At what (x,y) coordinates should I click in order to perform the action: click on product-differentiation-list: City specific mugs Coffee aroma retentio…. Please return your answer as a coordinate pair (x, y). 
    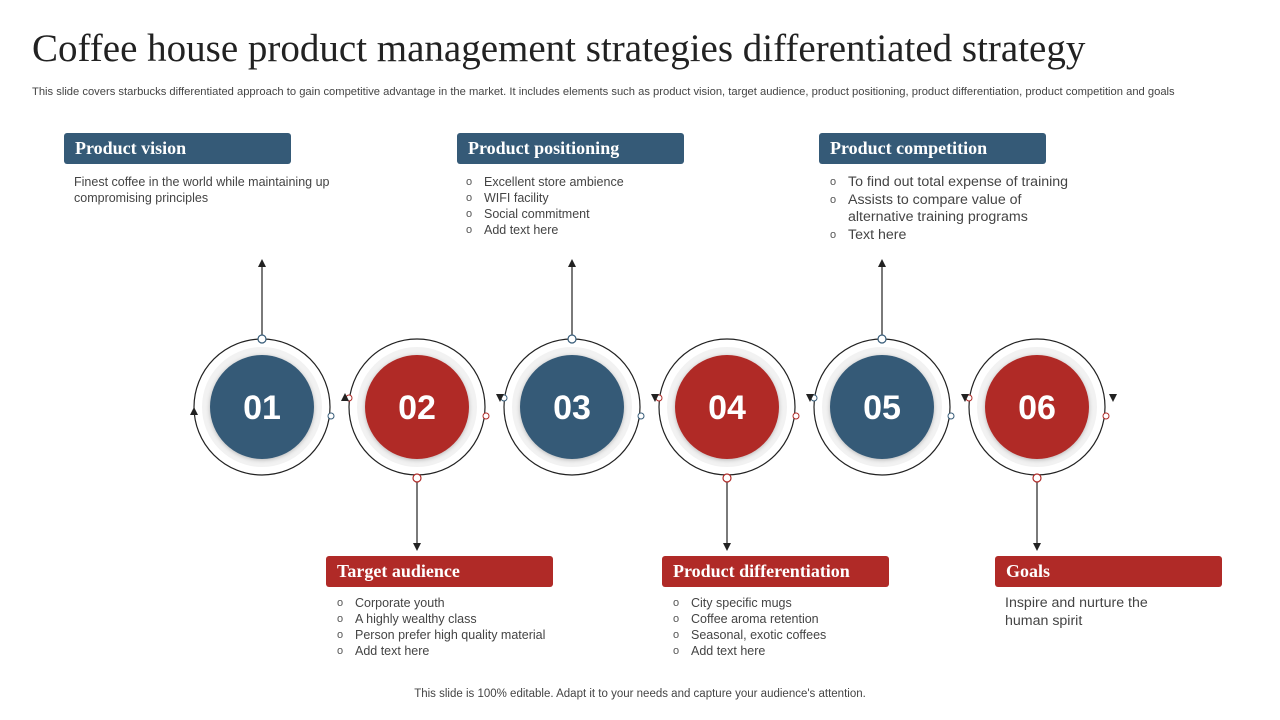
    Looking at the image, I should click on (803, 627).